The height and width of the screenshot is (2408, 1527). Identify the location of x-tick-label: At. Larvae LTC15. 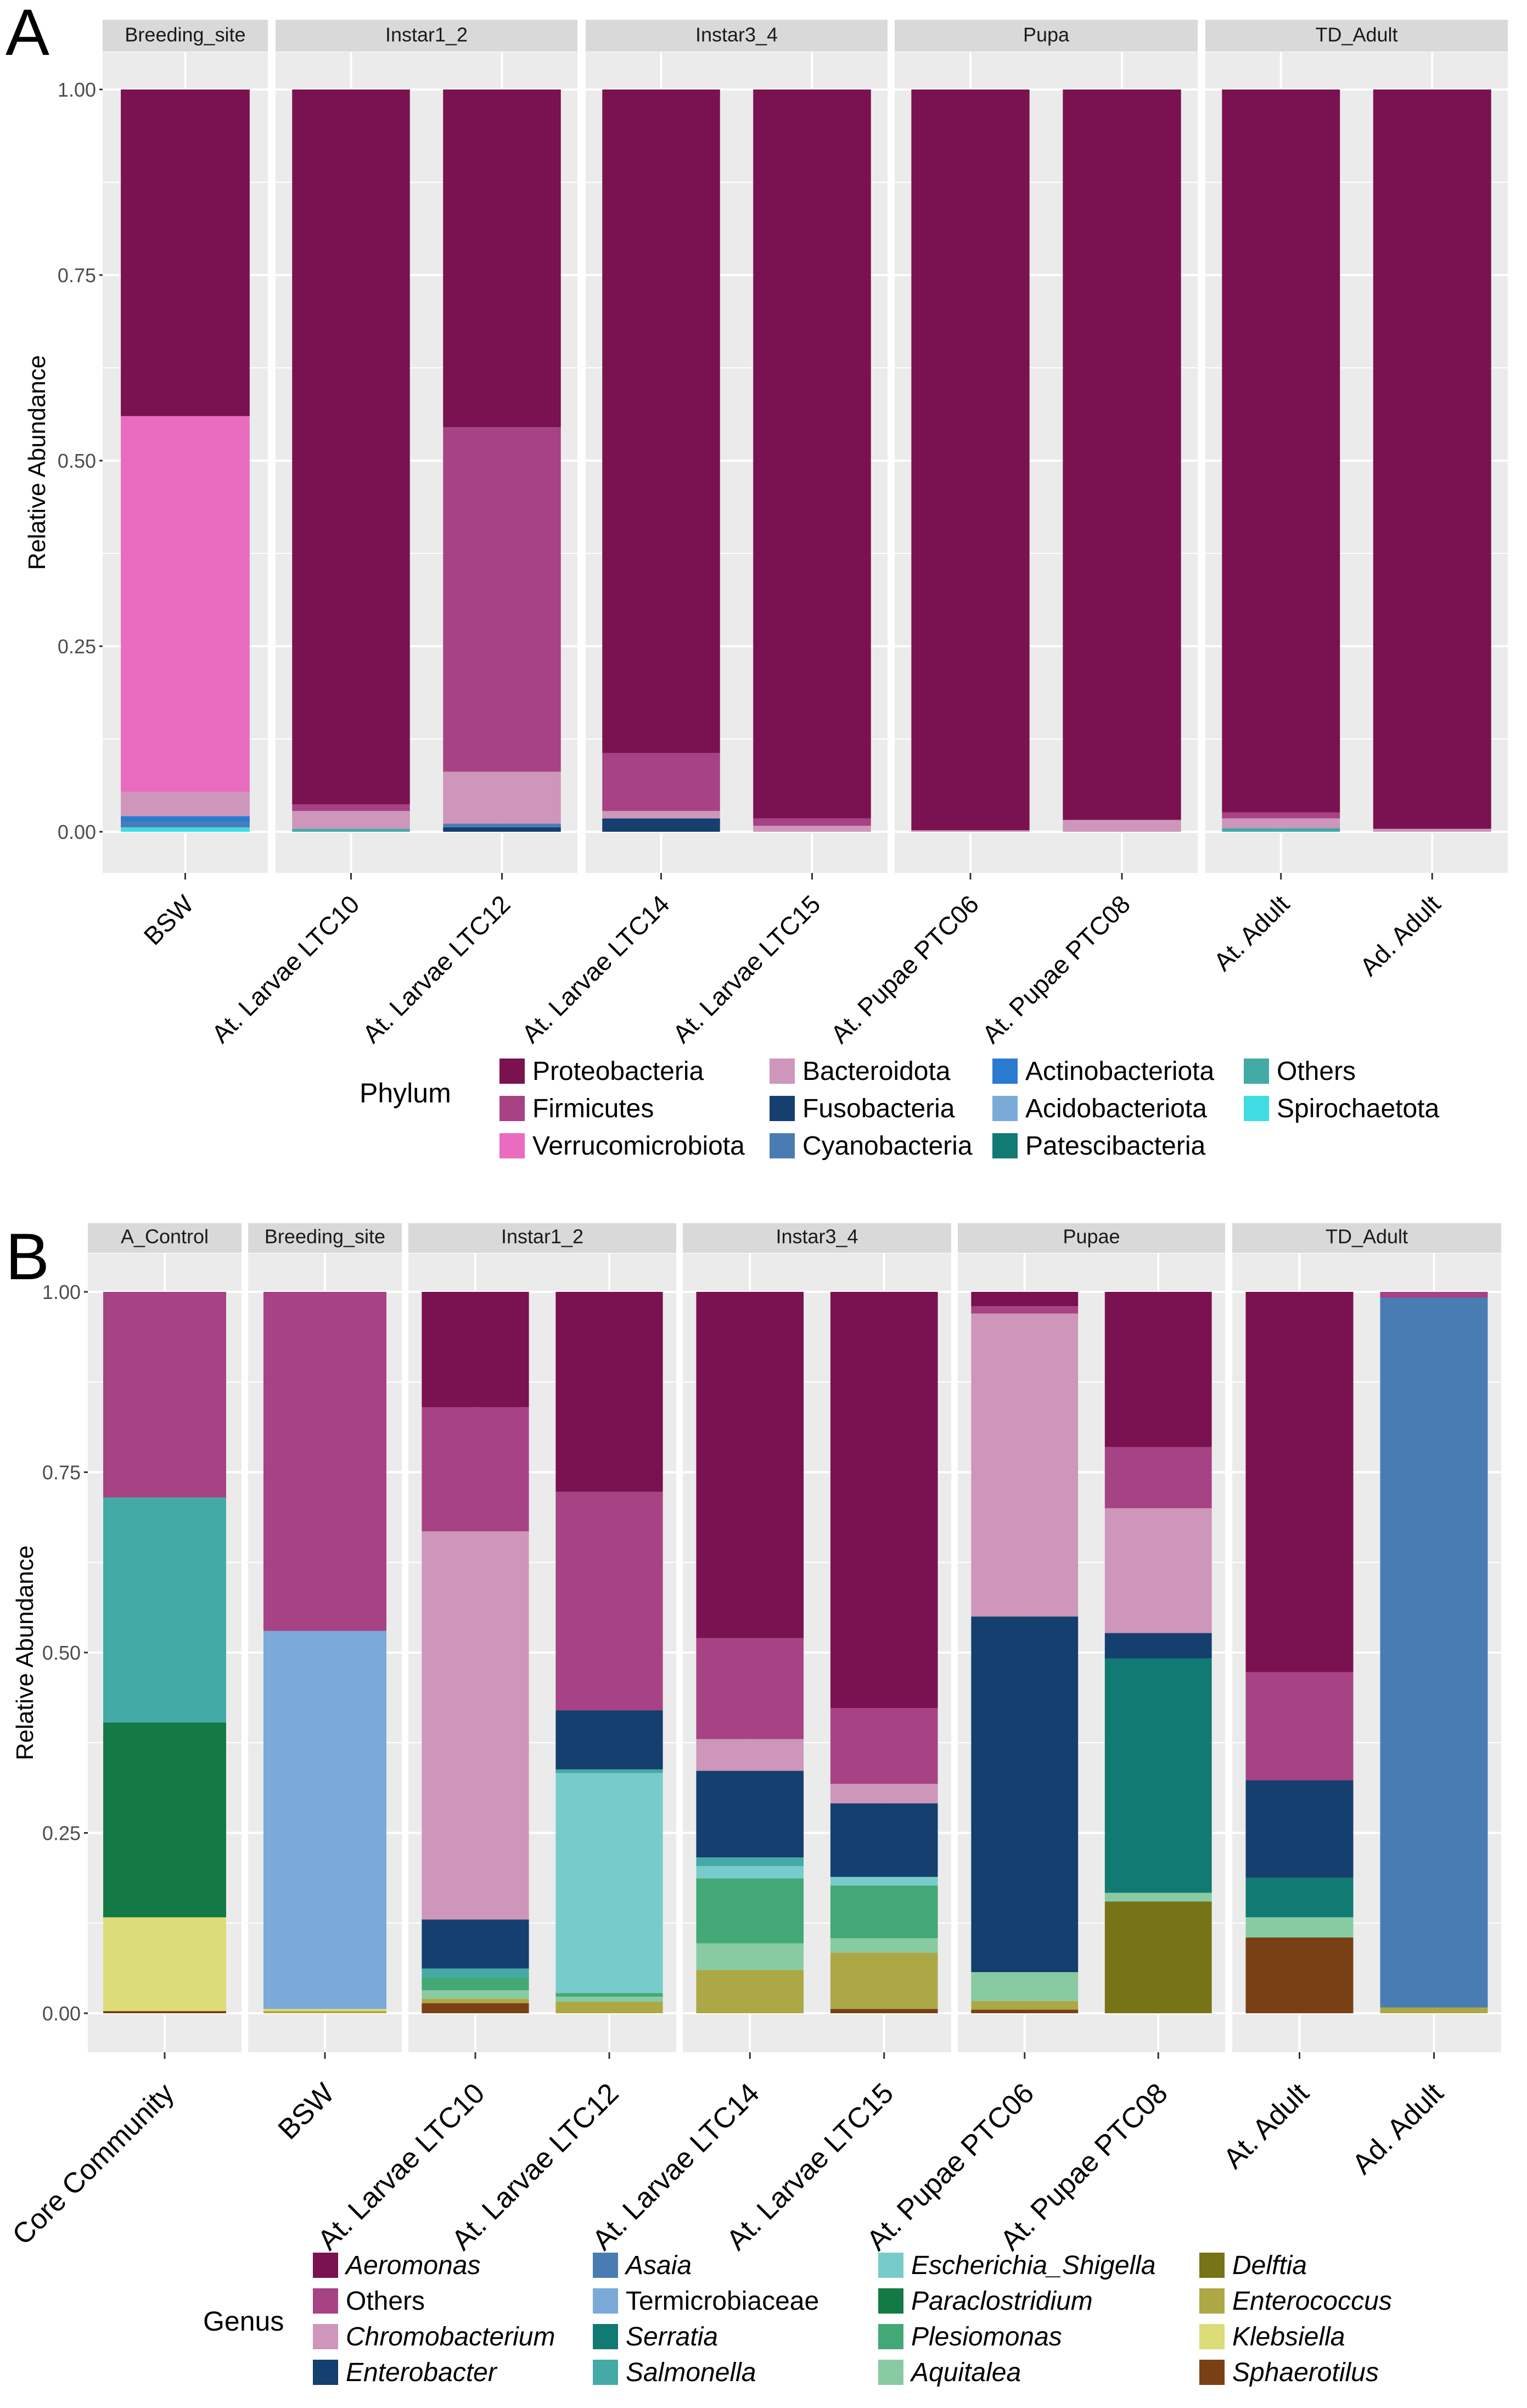
(746, 968).